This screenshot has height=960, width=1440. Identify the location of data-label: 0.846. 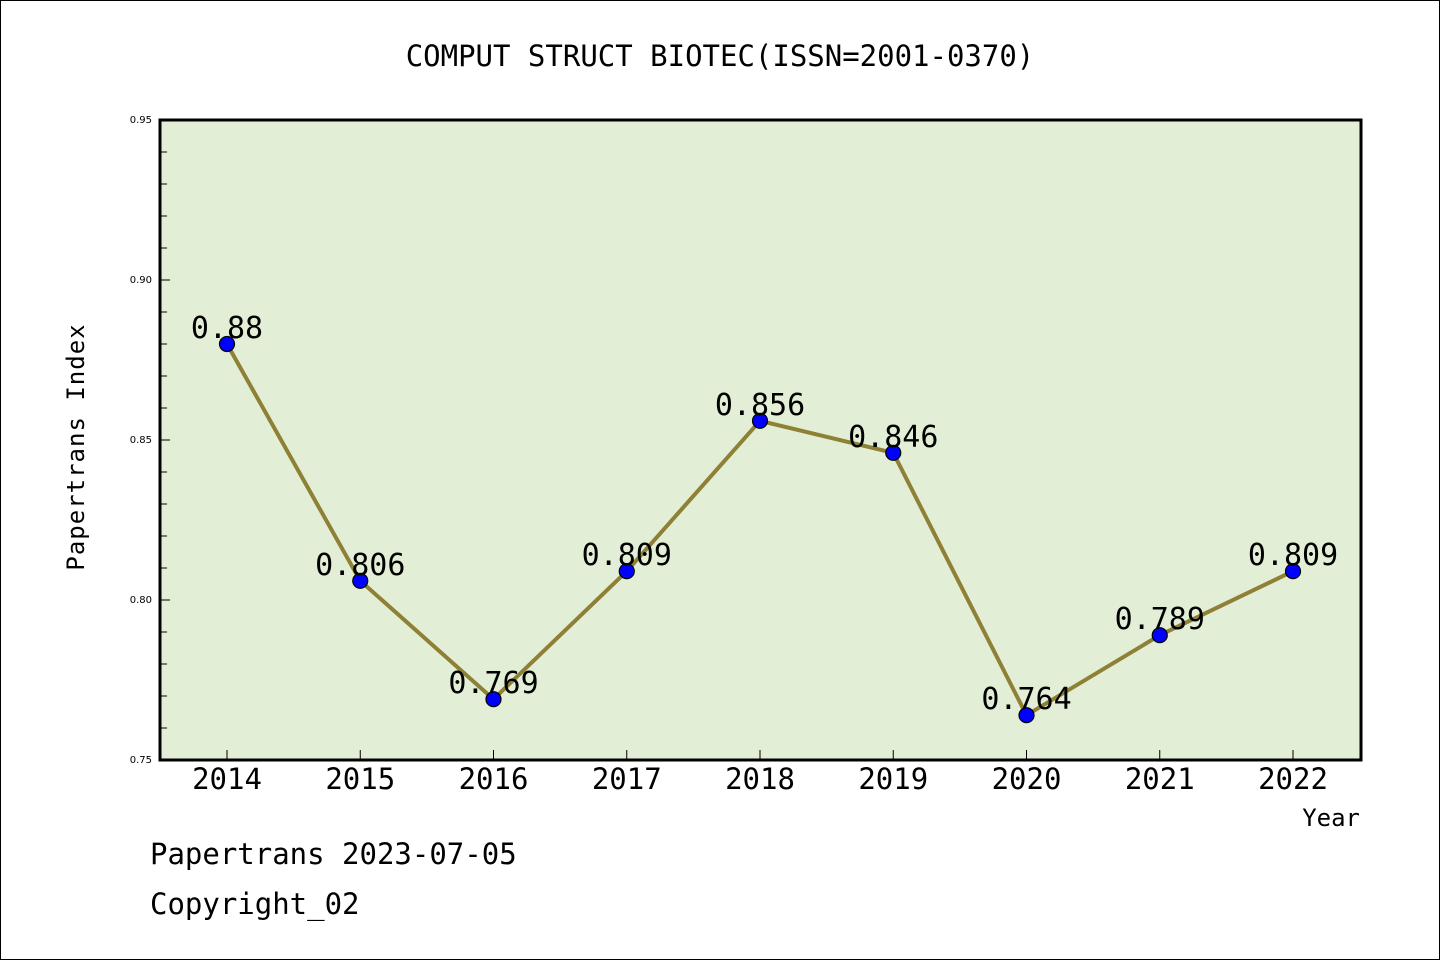
(893, 437).